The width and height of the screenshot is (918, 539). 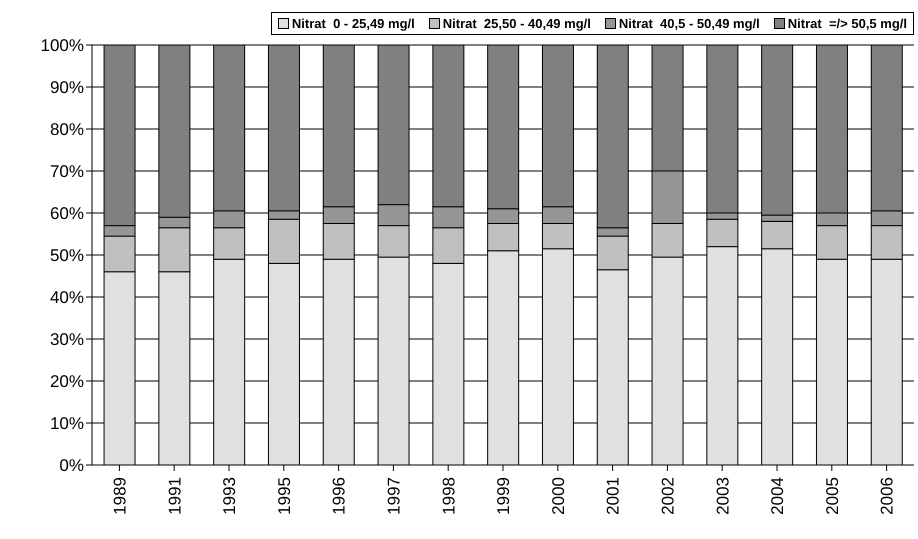 What do you see at coordinates (504, 496) in the screenshot?
I see `x-tick-label: 1999` at bounding box center [504, 496].